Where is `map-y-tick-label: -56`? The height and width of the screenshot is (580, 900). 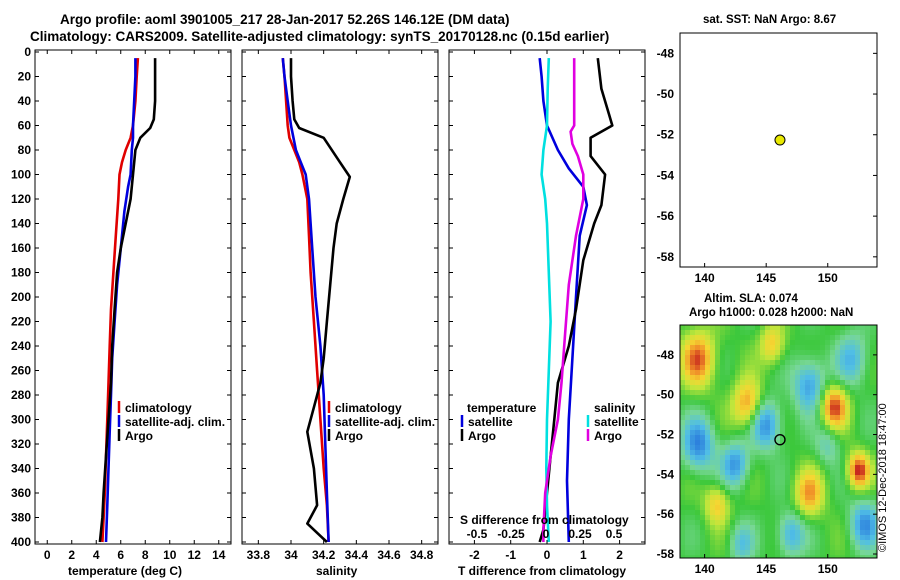
map-y-tick-label: -56 is located at coordinates (666, 514).